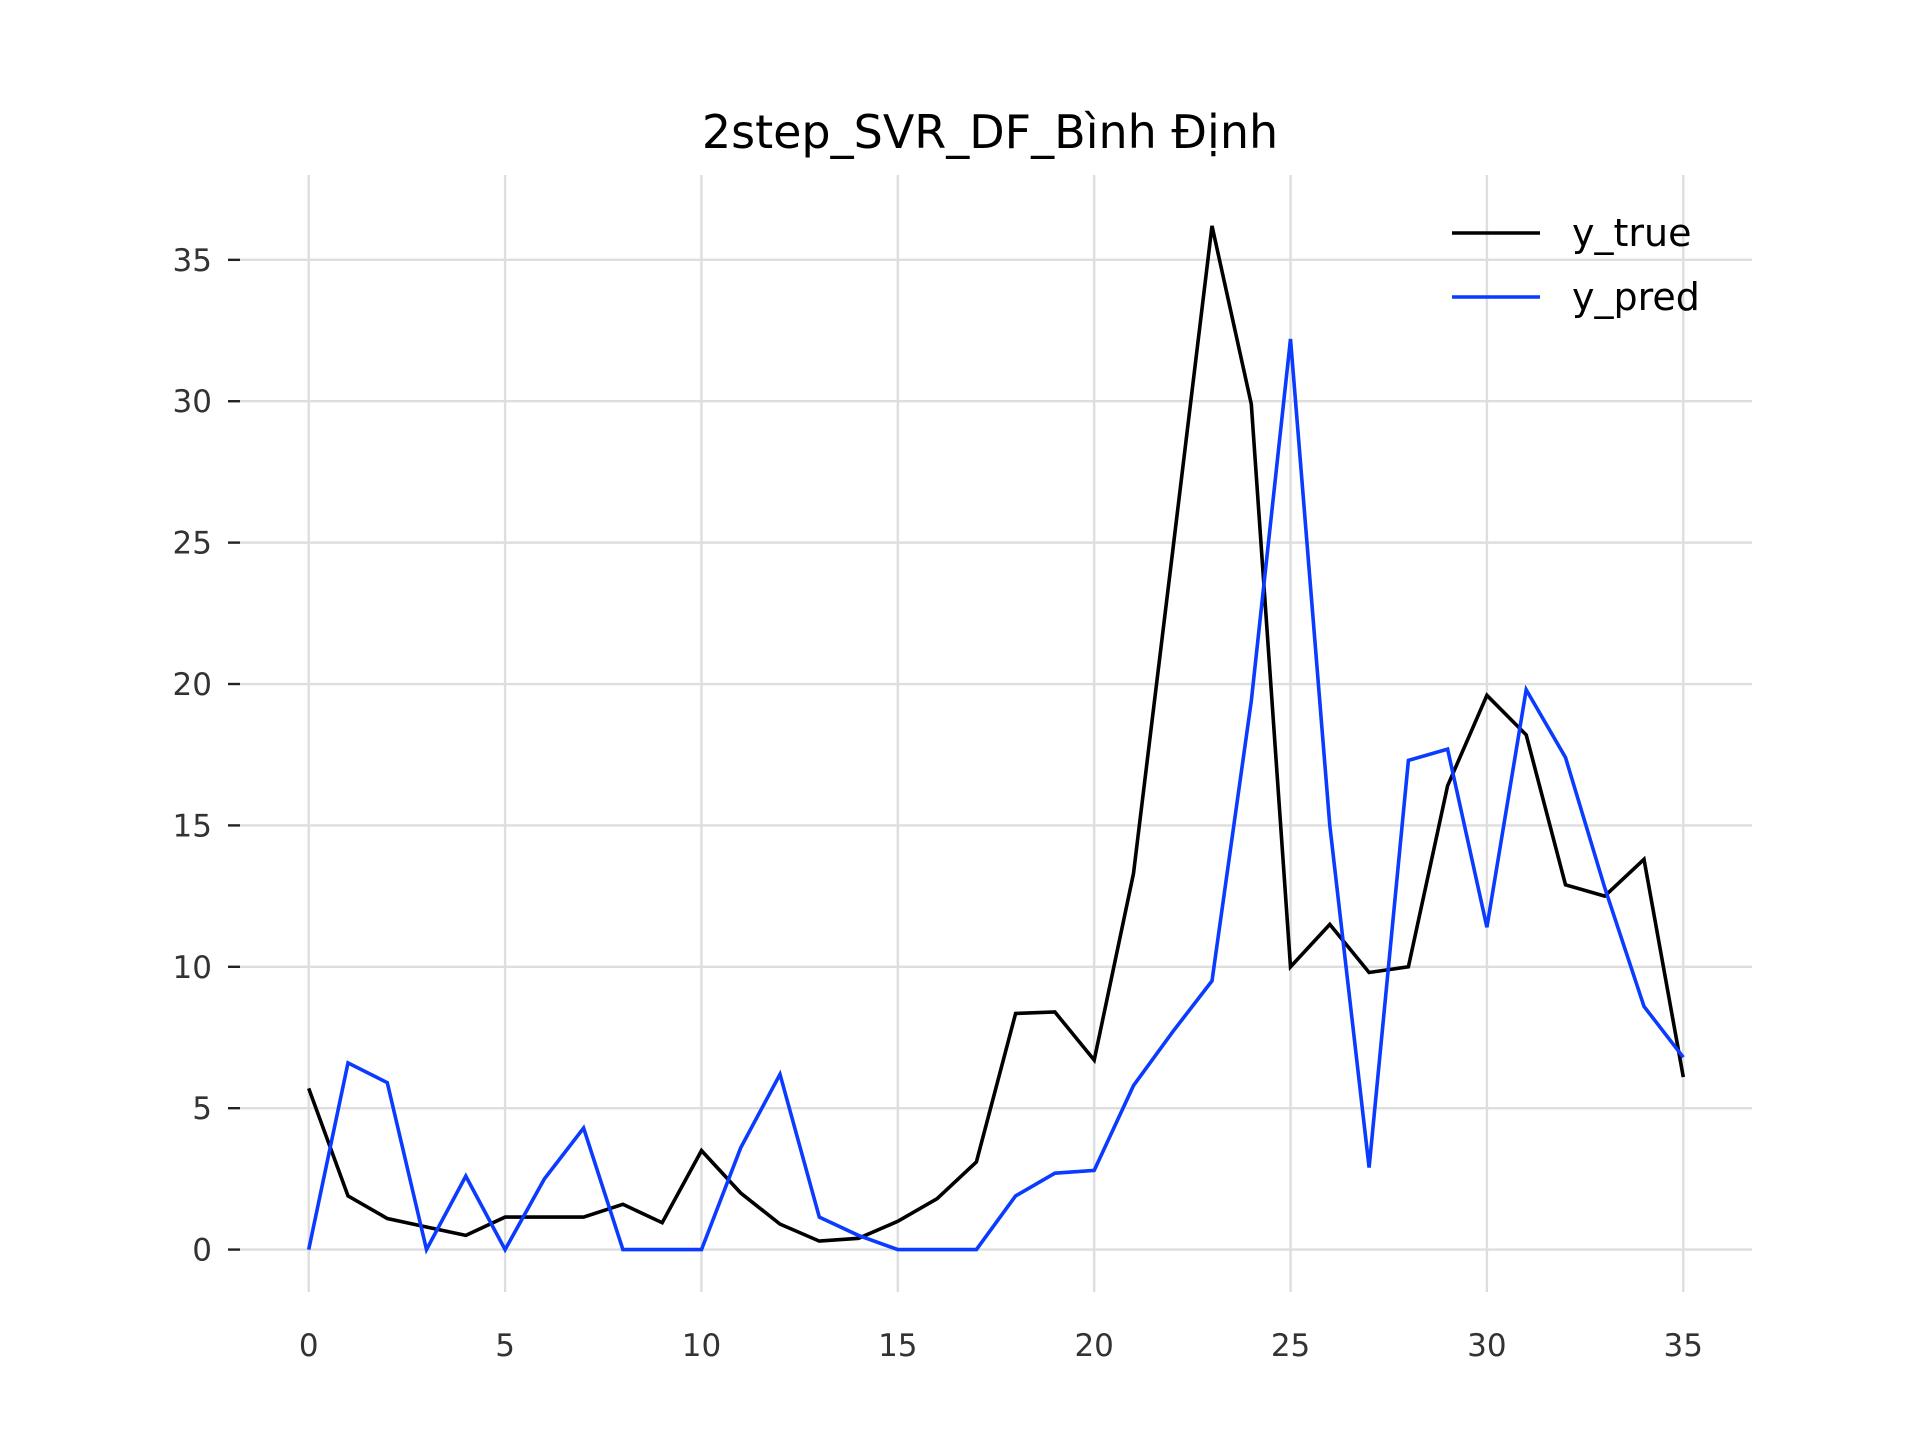 The height and width of the screenshot is (1440, 1920). I want to click on x-tick-label-35: 35, so click(1683, 1346).